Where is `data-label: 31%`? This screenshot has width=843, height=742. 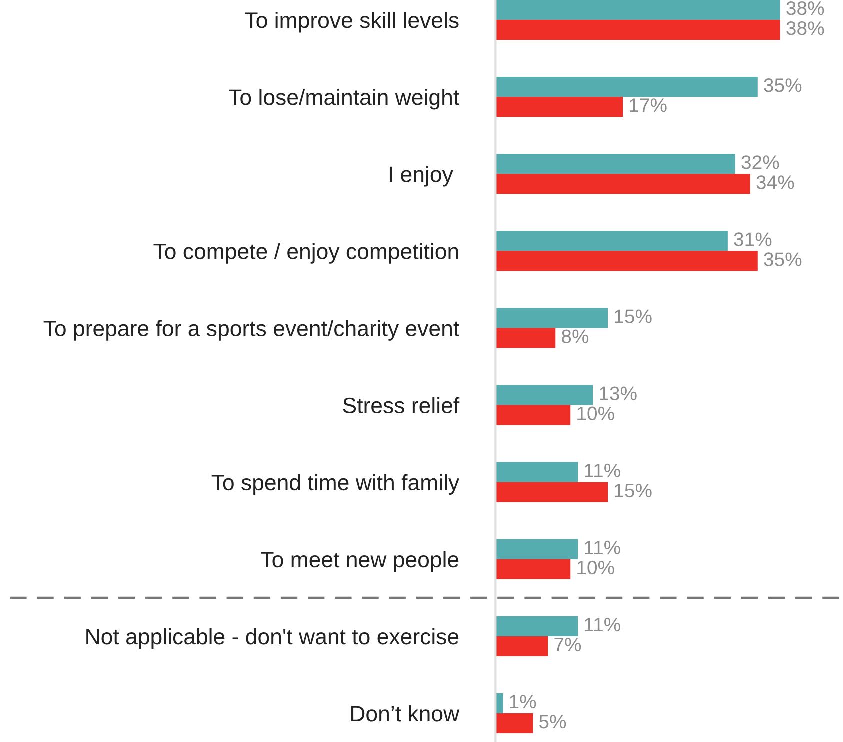
data-label: 31% is located at coordinates (753, 239).